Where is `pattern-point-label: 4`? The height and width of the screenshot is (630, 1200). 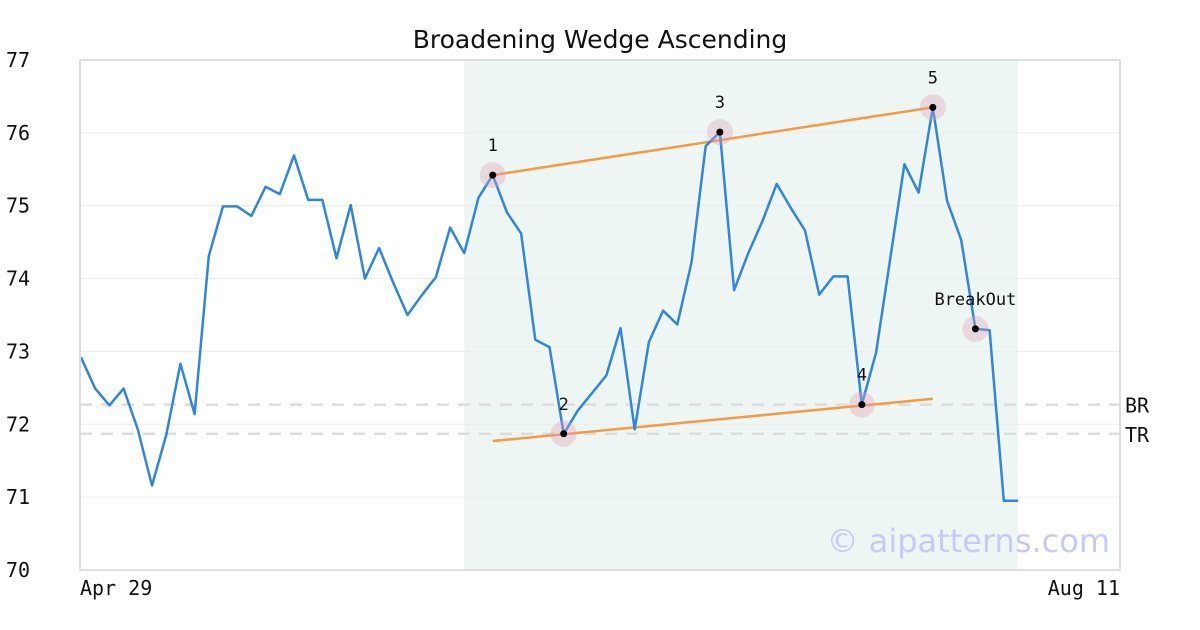
pattern-point-label: 4 is located at coordinates (862, 376).